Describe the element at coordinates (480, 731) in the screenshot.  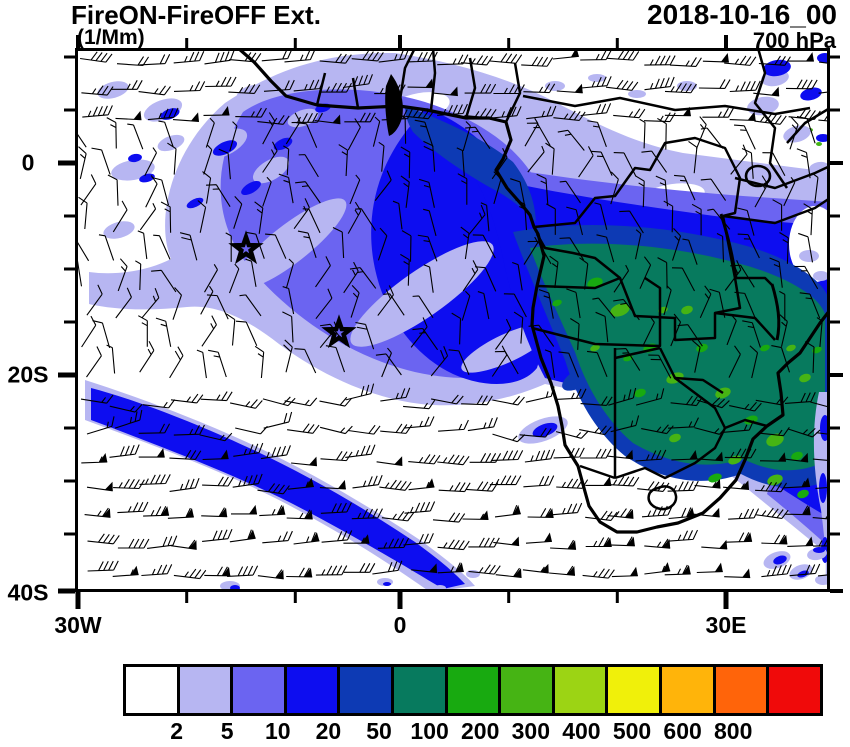
I see `colorbar-label: 200` at that location.